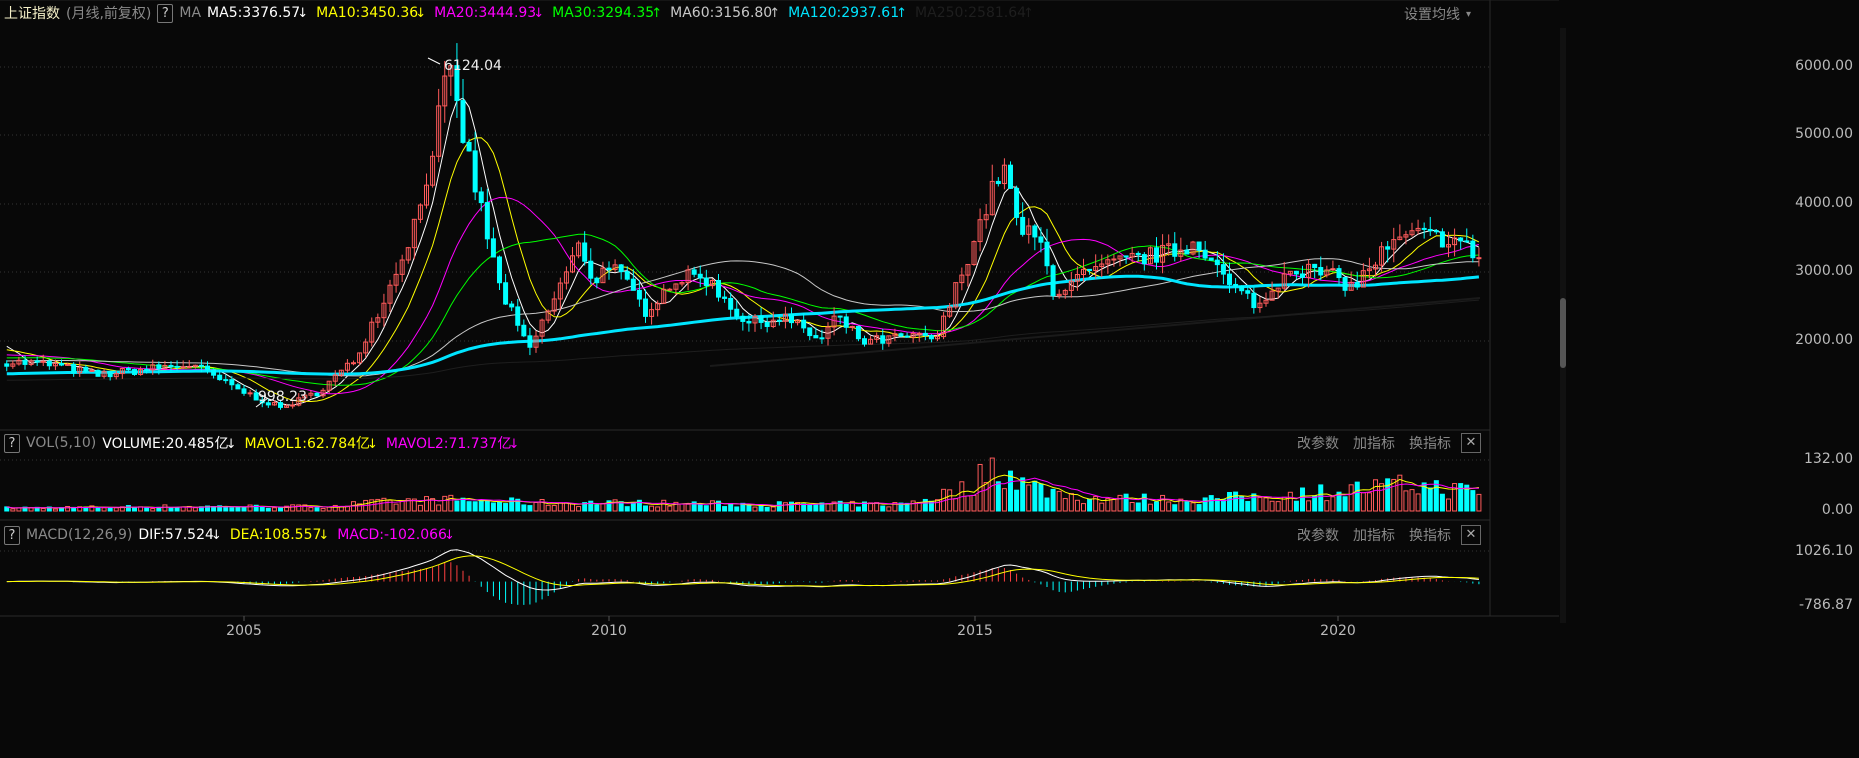 This screenshot has width=1859, height=758. What do you see at coordinates (254, 13) in the screenshot?
I see `ma-value: MA5:3376.57` at bounding box center [254, 13].